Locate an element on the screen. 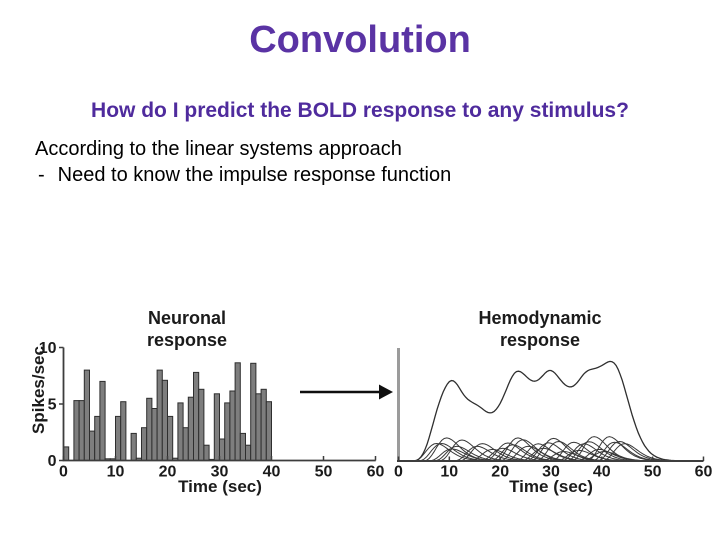 This screenshot has height=540, width=720. neuronal-response-plot: 0 10 20 30 40 50 60 0 5 10 is located at coordinates (212, 410).